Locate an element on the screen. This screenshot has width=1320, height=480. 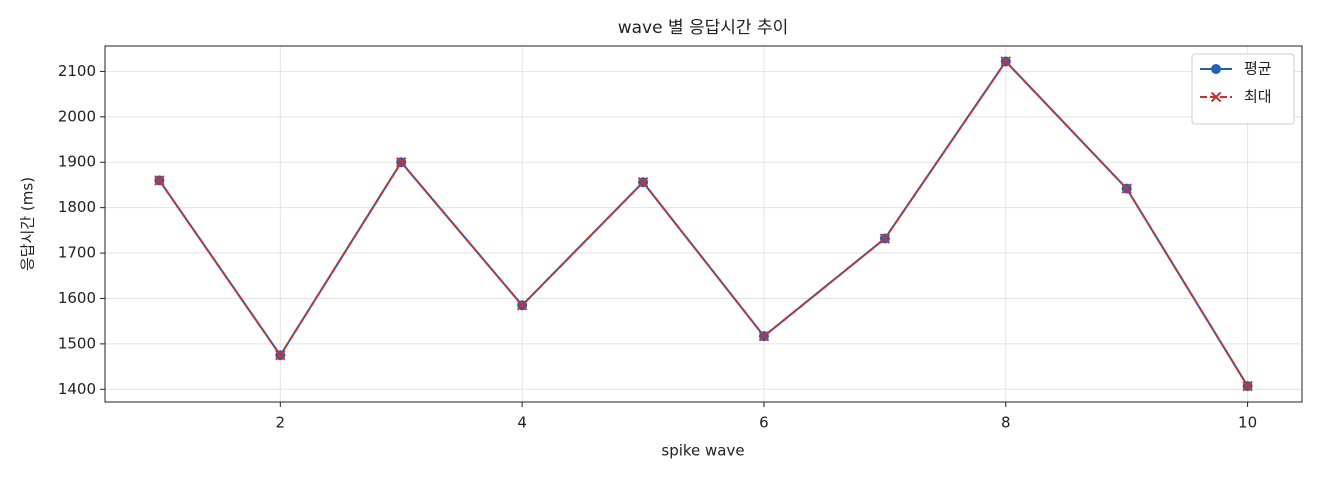
y-tick-label: 2100 is located at coordinates (77, 71).